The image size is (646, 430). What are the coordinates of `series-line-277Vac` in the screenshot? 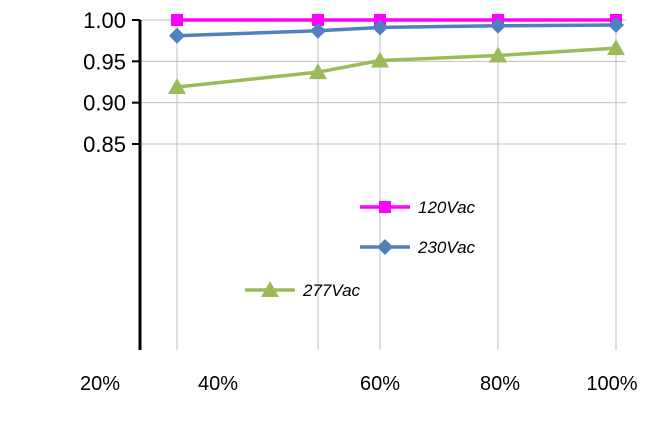 It's located at (396, 67).